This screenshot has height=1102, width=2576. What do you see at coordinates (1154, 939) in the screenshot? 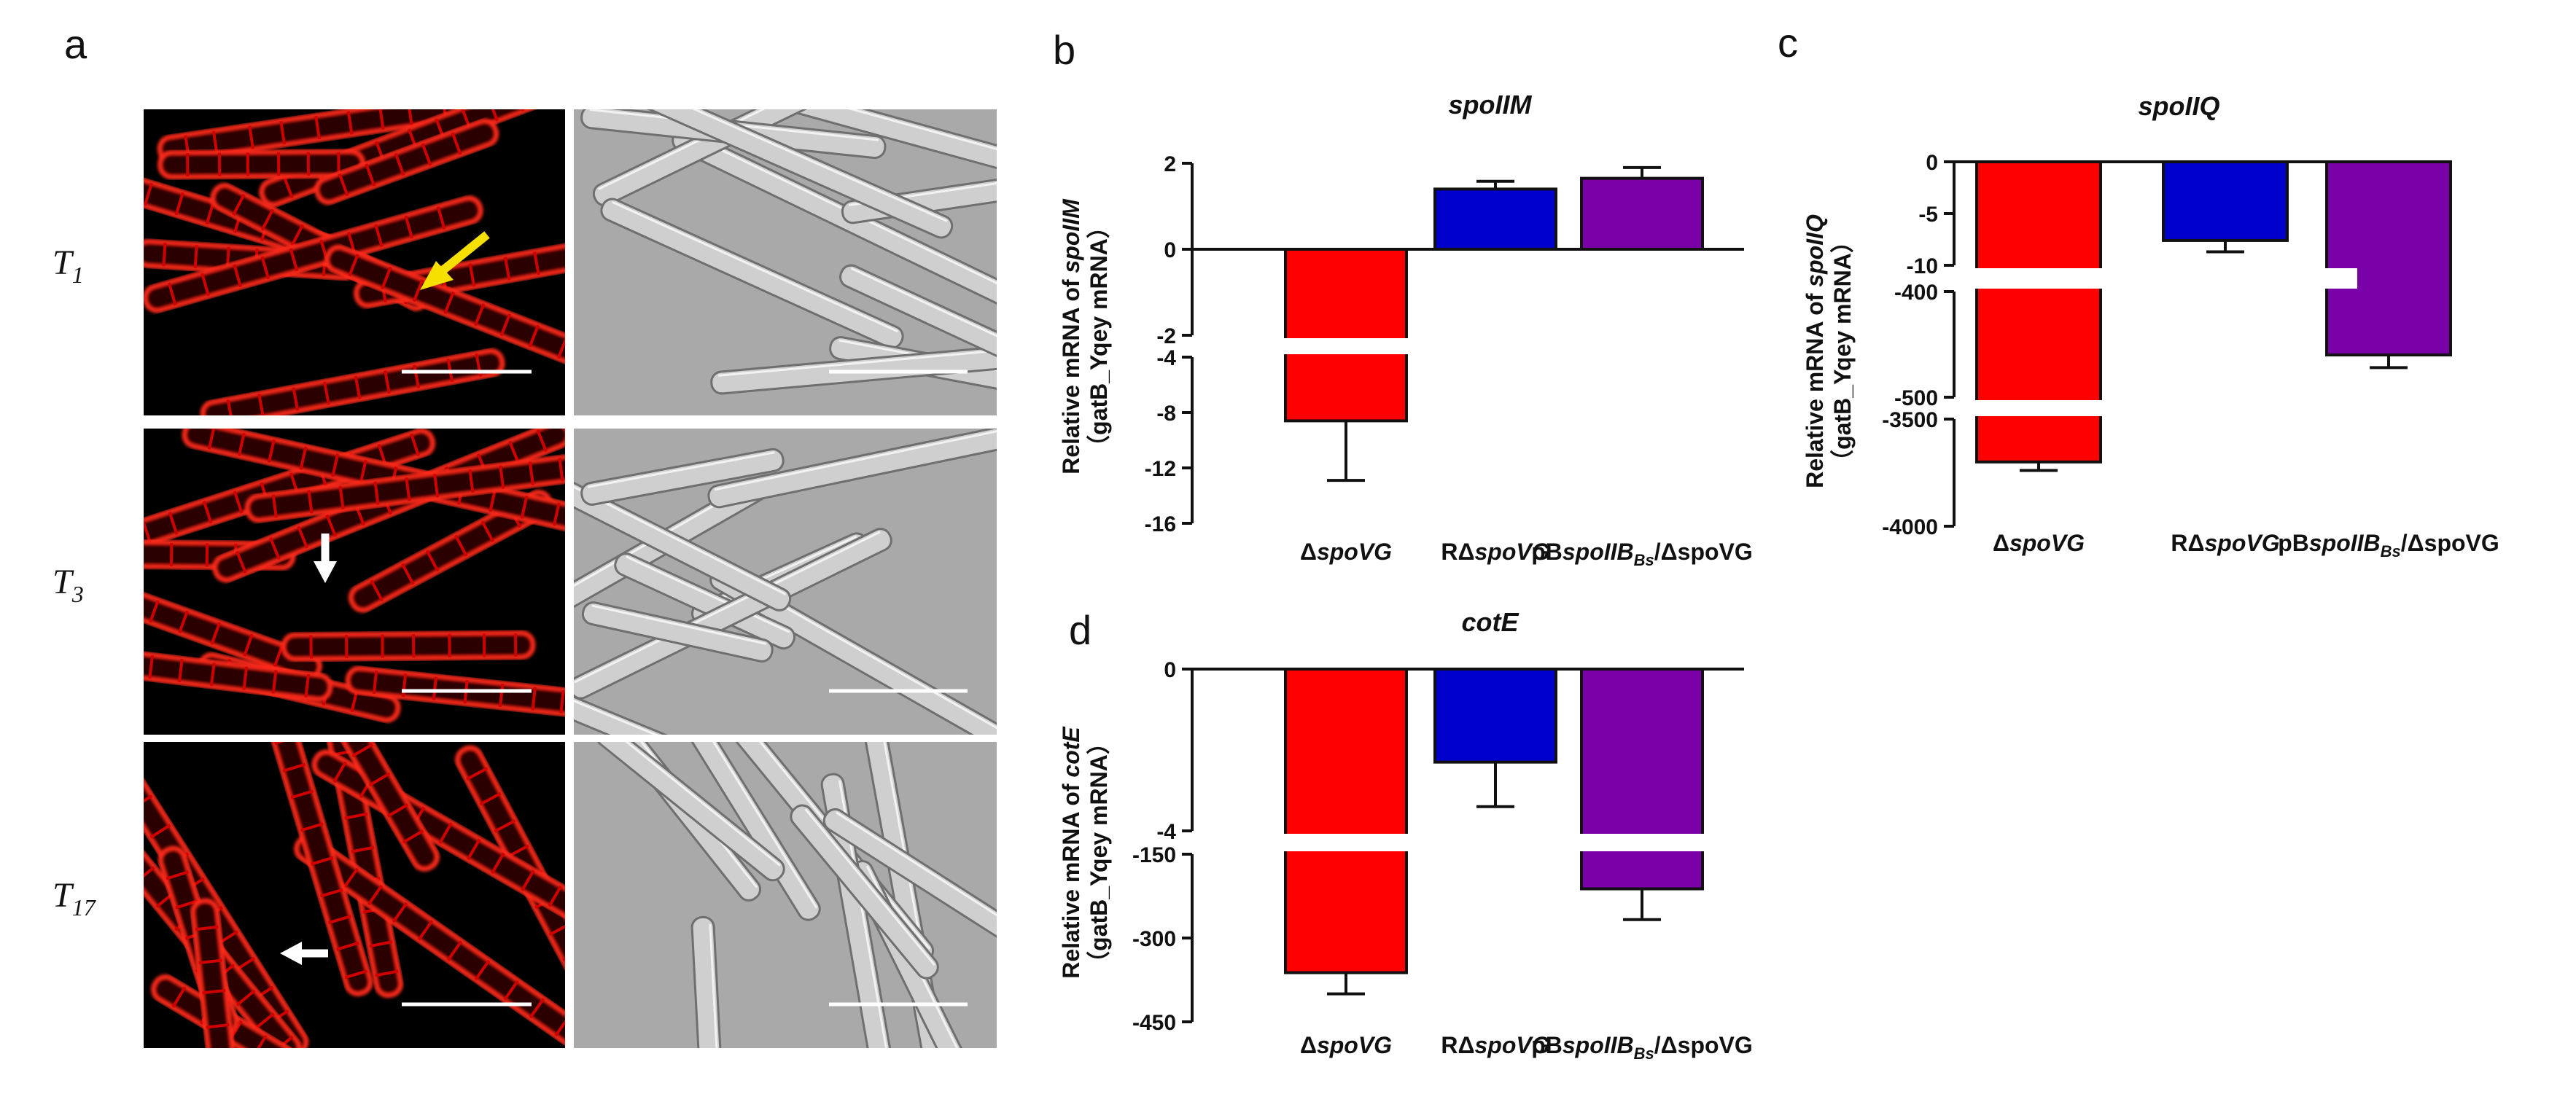
I see `y-tick-label: -300` at bounding box center [1154, 939].